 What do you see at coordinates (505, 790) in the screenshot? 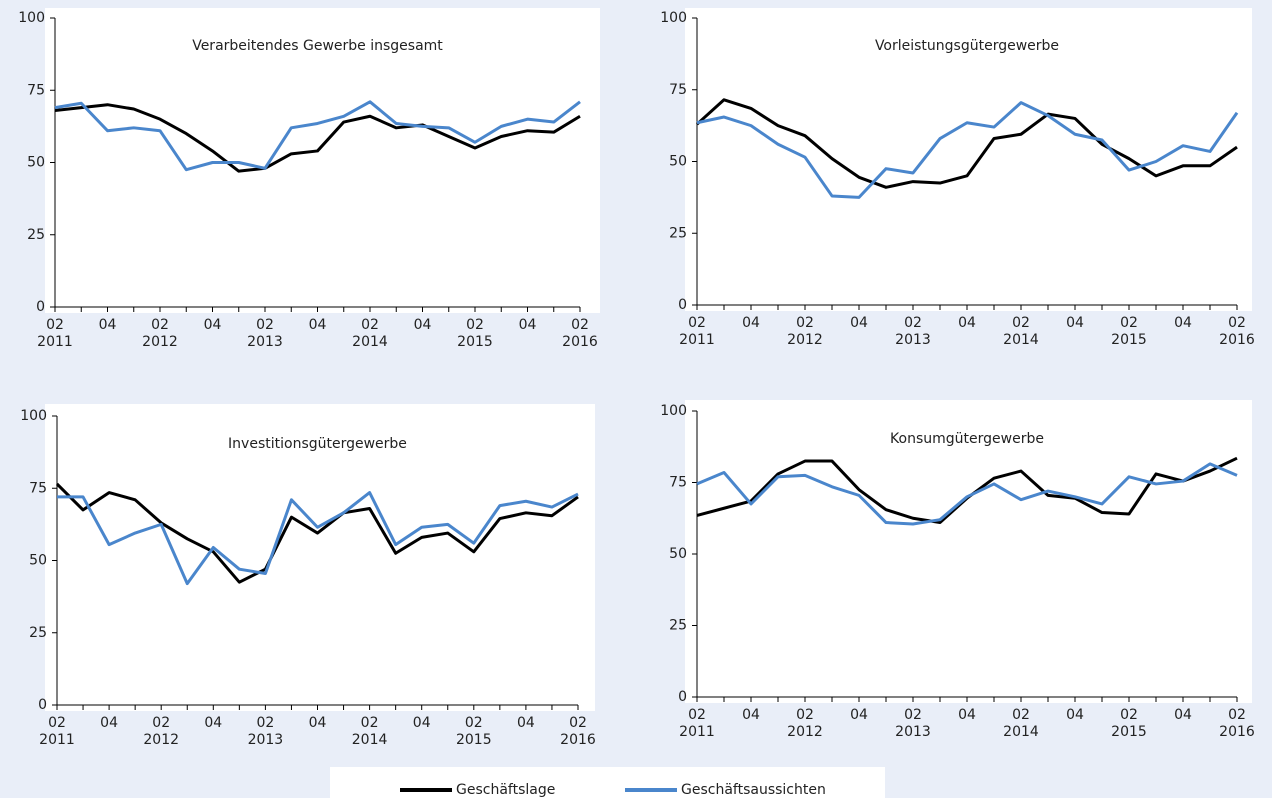
I see `legend-label: Geschäftslage` at bounding box center [505, 790].